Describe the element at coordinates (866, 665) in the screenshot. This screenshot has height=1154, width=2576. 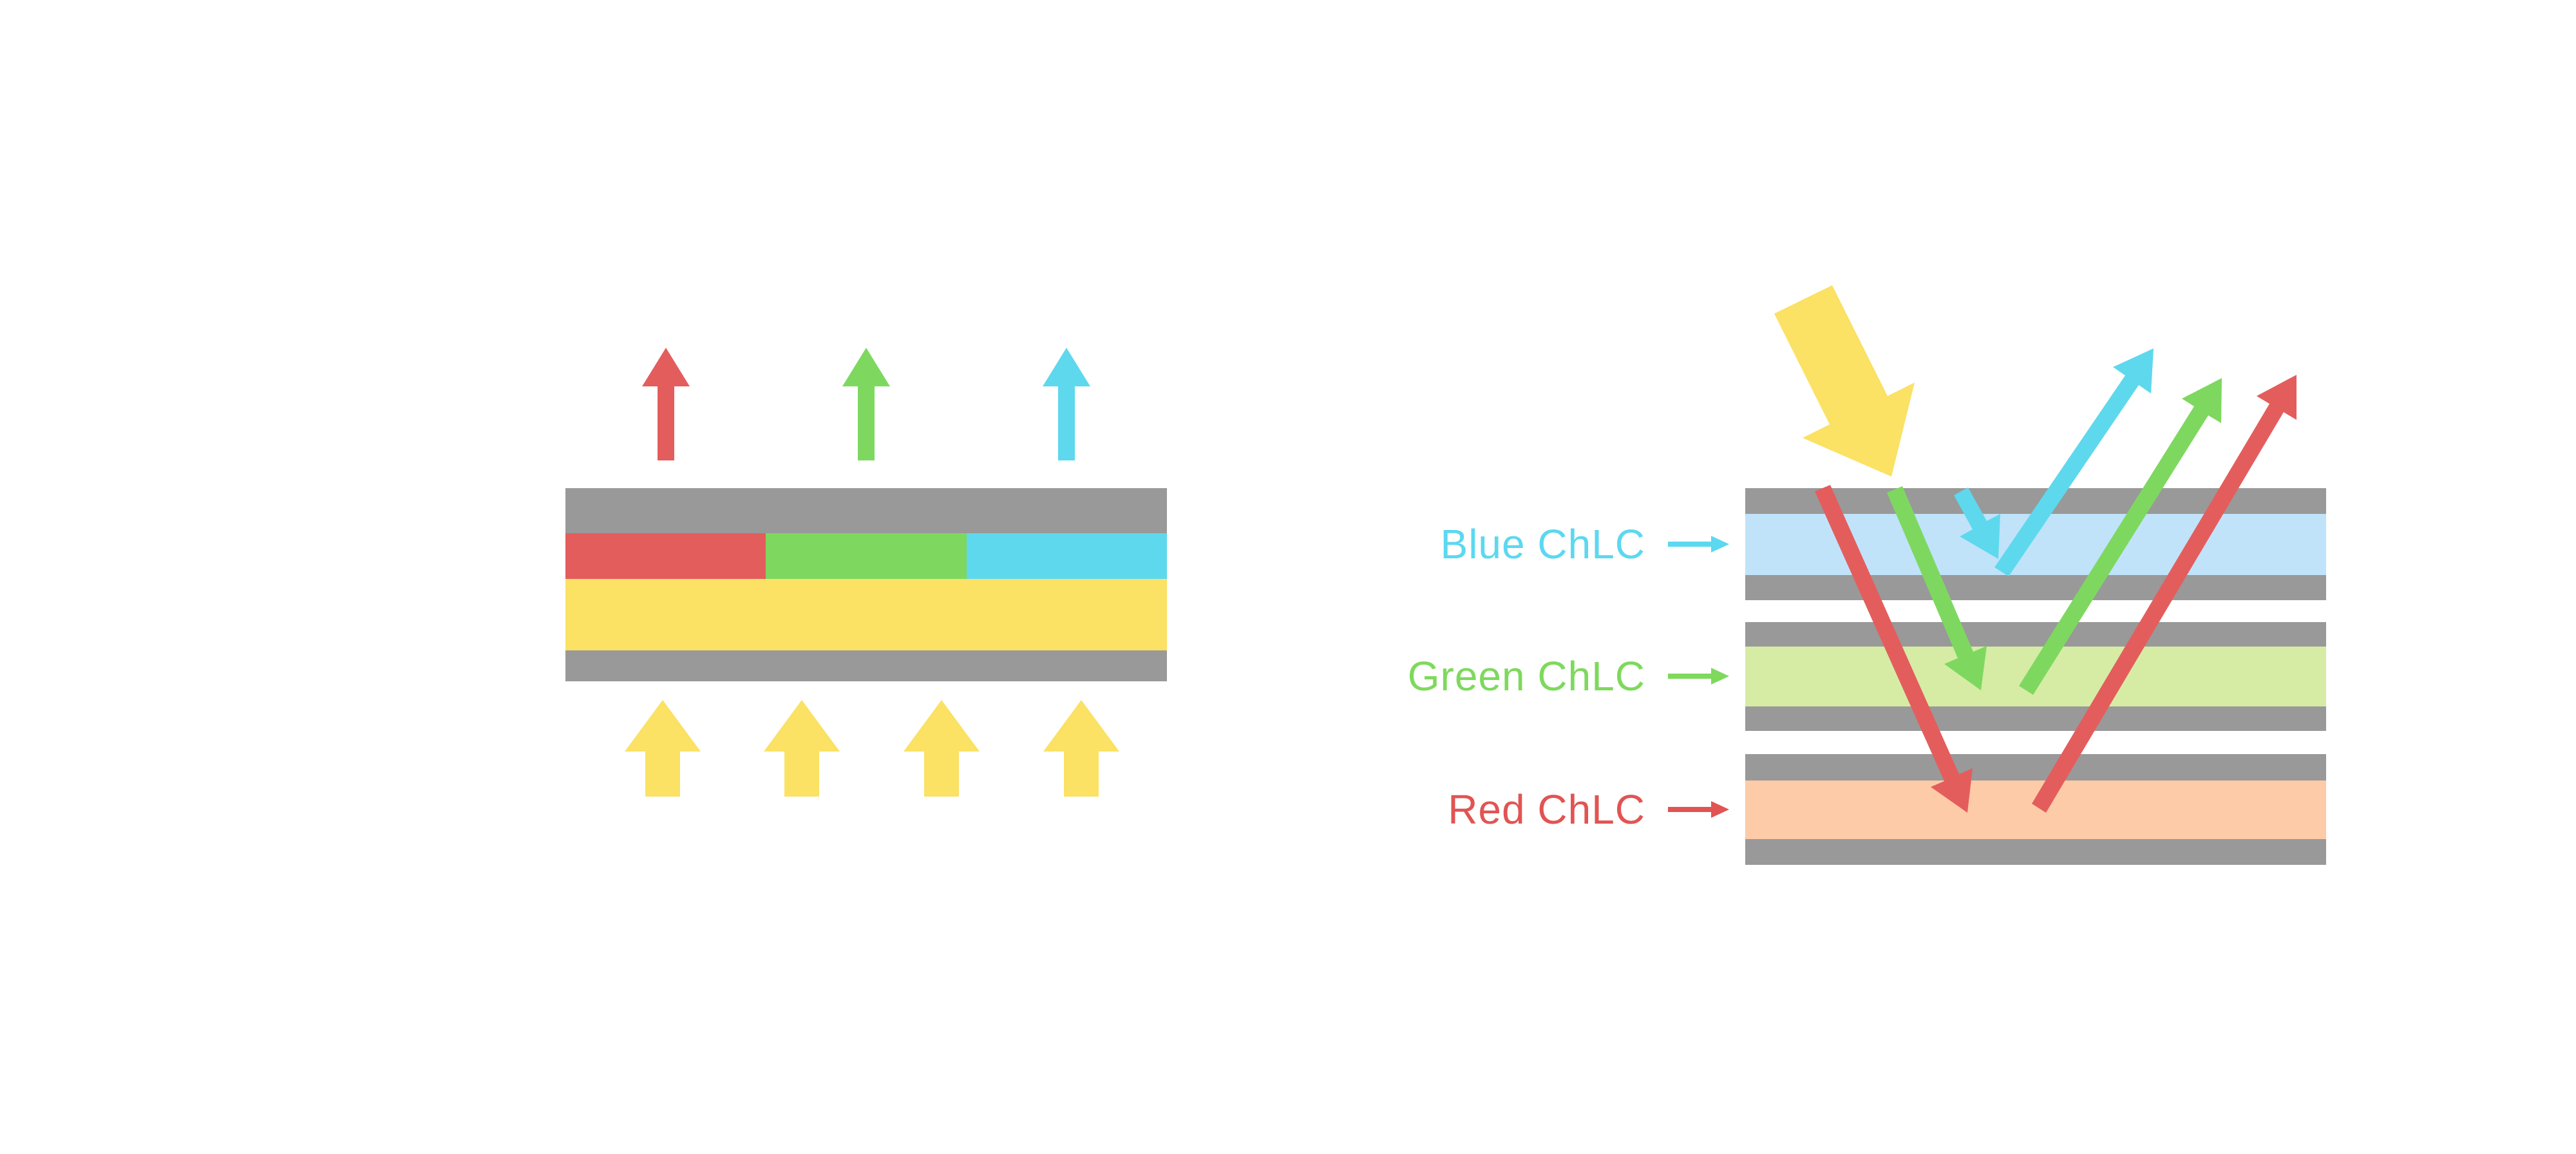
I see `bottom-substrate-bar` at that location.